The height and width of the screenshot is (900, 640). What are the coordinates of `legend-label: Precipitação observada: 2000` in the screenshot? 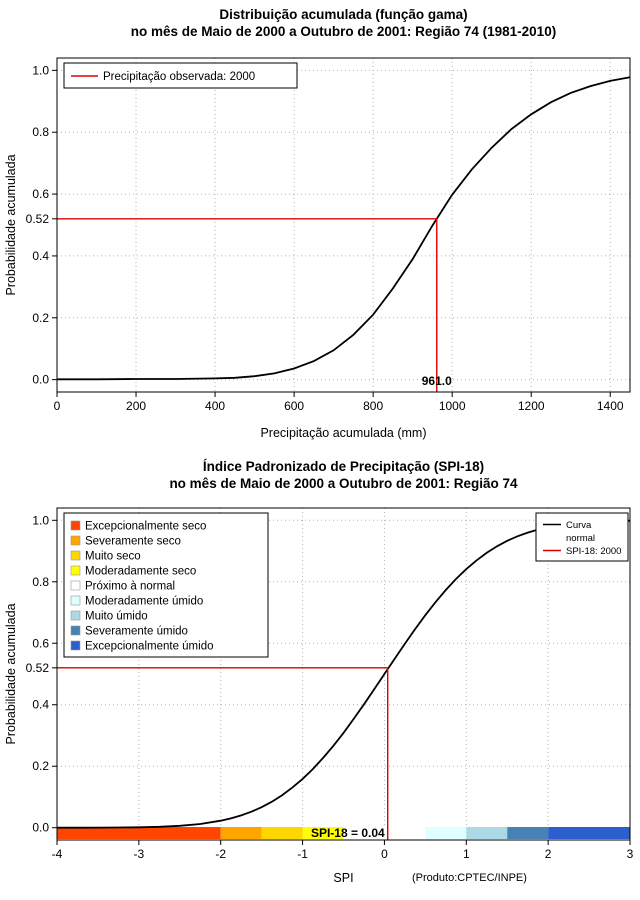 It's located at (179, 77).